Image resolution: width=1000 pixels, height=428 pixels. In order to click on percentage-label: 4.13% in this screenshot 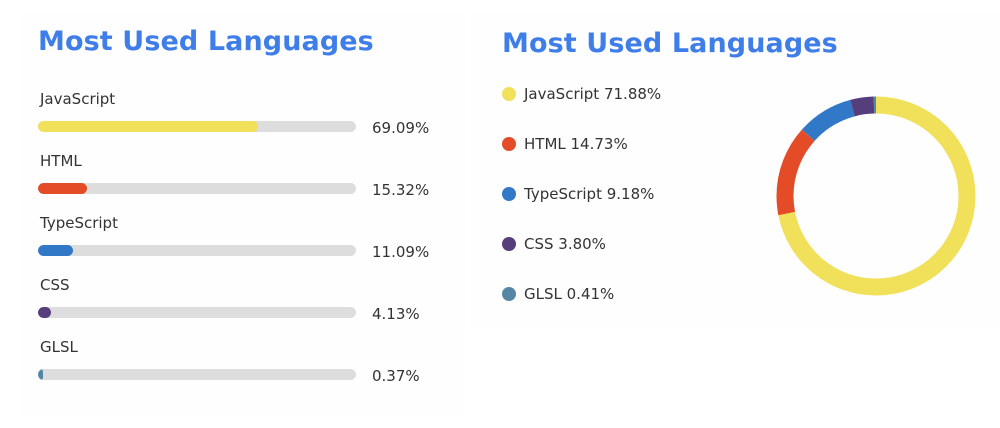, I will do `click(396, 314)`.